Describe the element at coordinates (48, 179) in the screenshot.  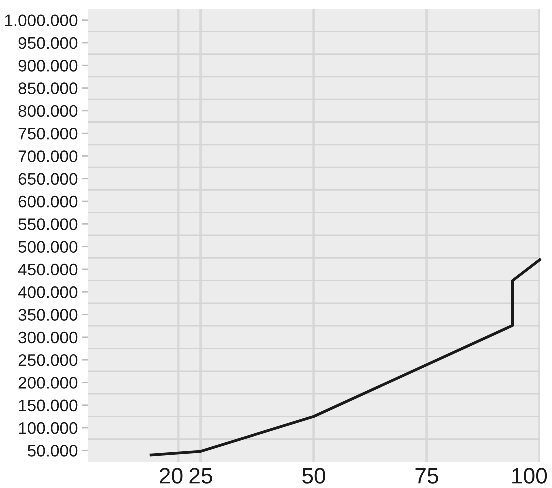
I see `y-tick-label: 650.000` at that location.